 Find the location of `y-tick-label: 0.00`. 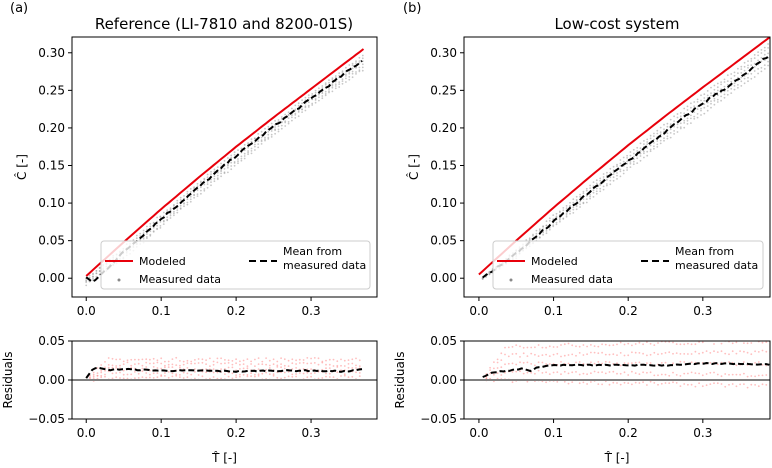

y-tick-label: 0.00 is located at coordinates (51, 278).